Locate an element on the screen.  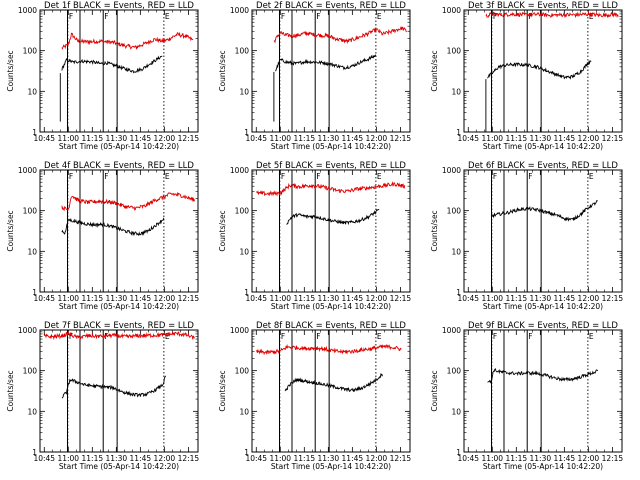
panel-title: Det 5f BLACK = Events, RED = LLD is located at coordinates (331, 166).